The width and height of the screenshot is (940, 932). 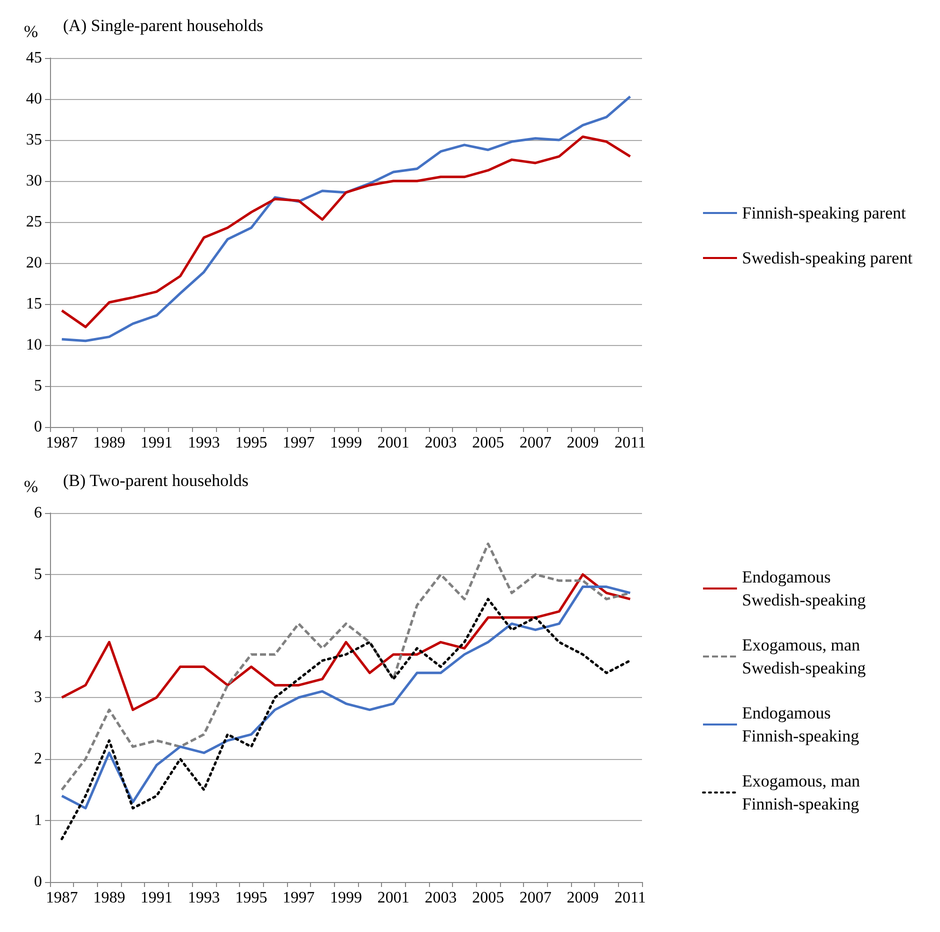 What do you see at coordinates (163, 25) in the screenshot?
I see `chart-title: (A) Single-parent households` at bounding box center [163, 25].